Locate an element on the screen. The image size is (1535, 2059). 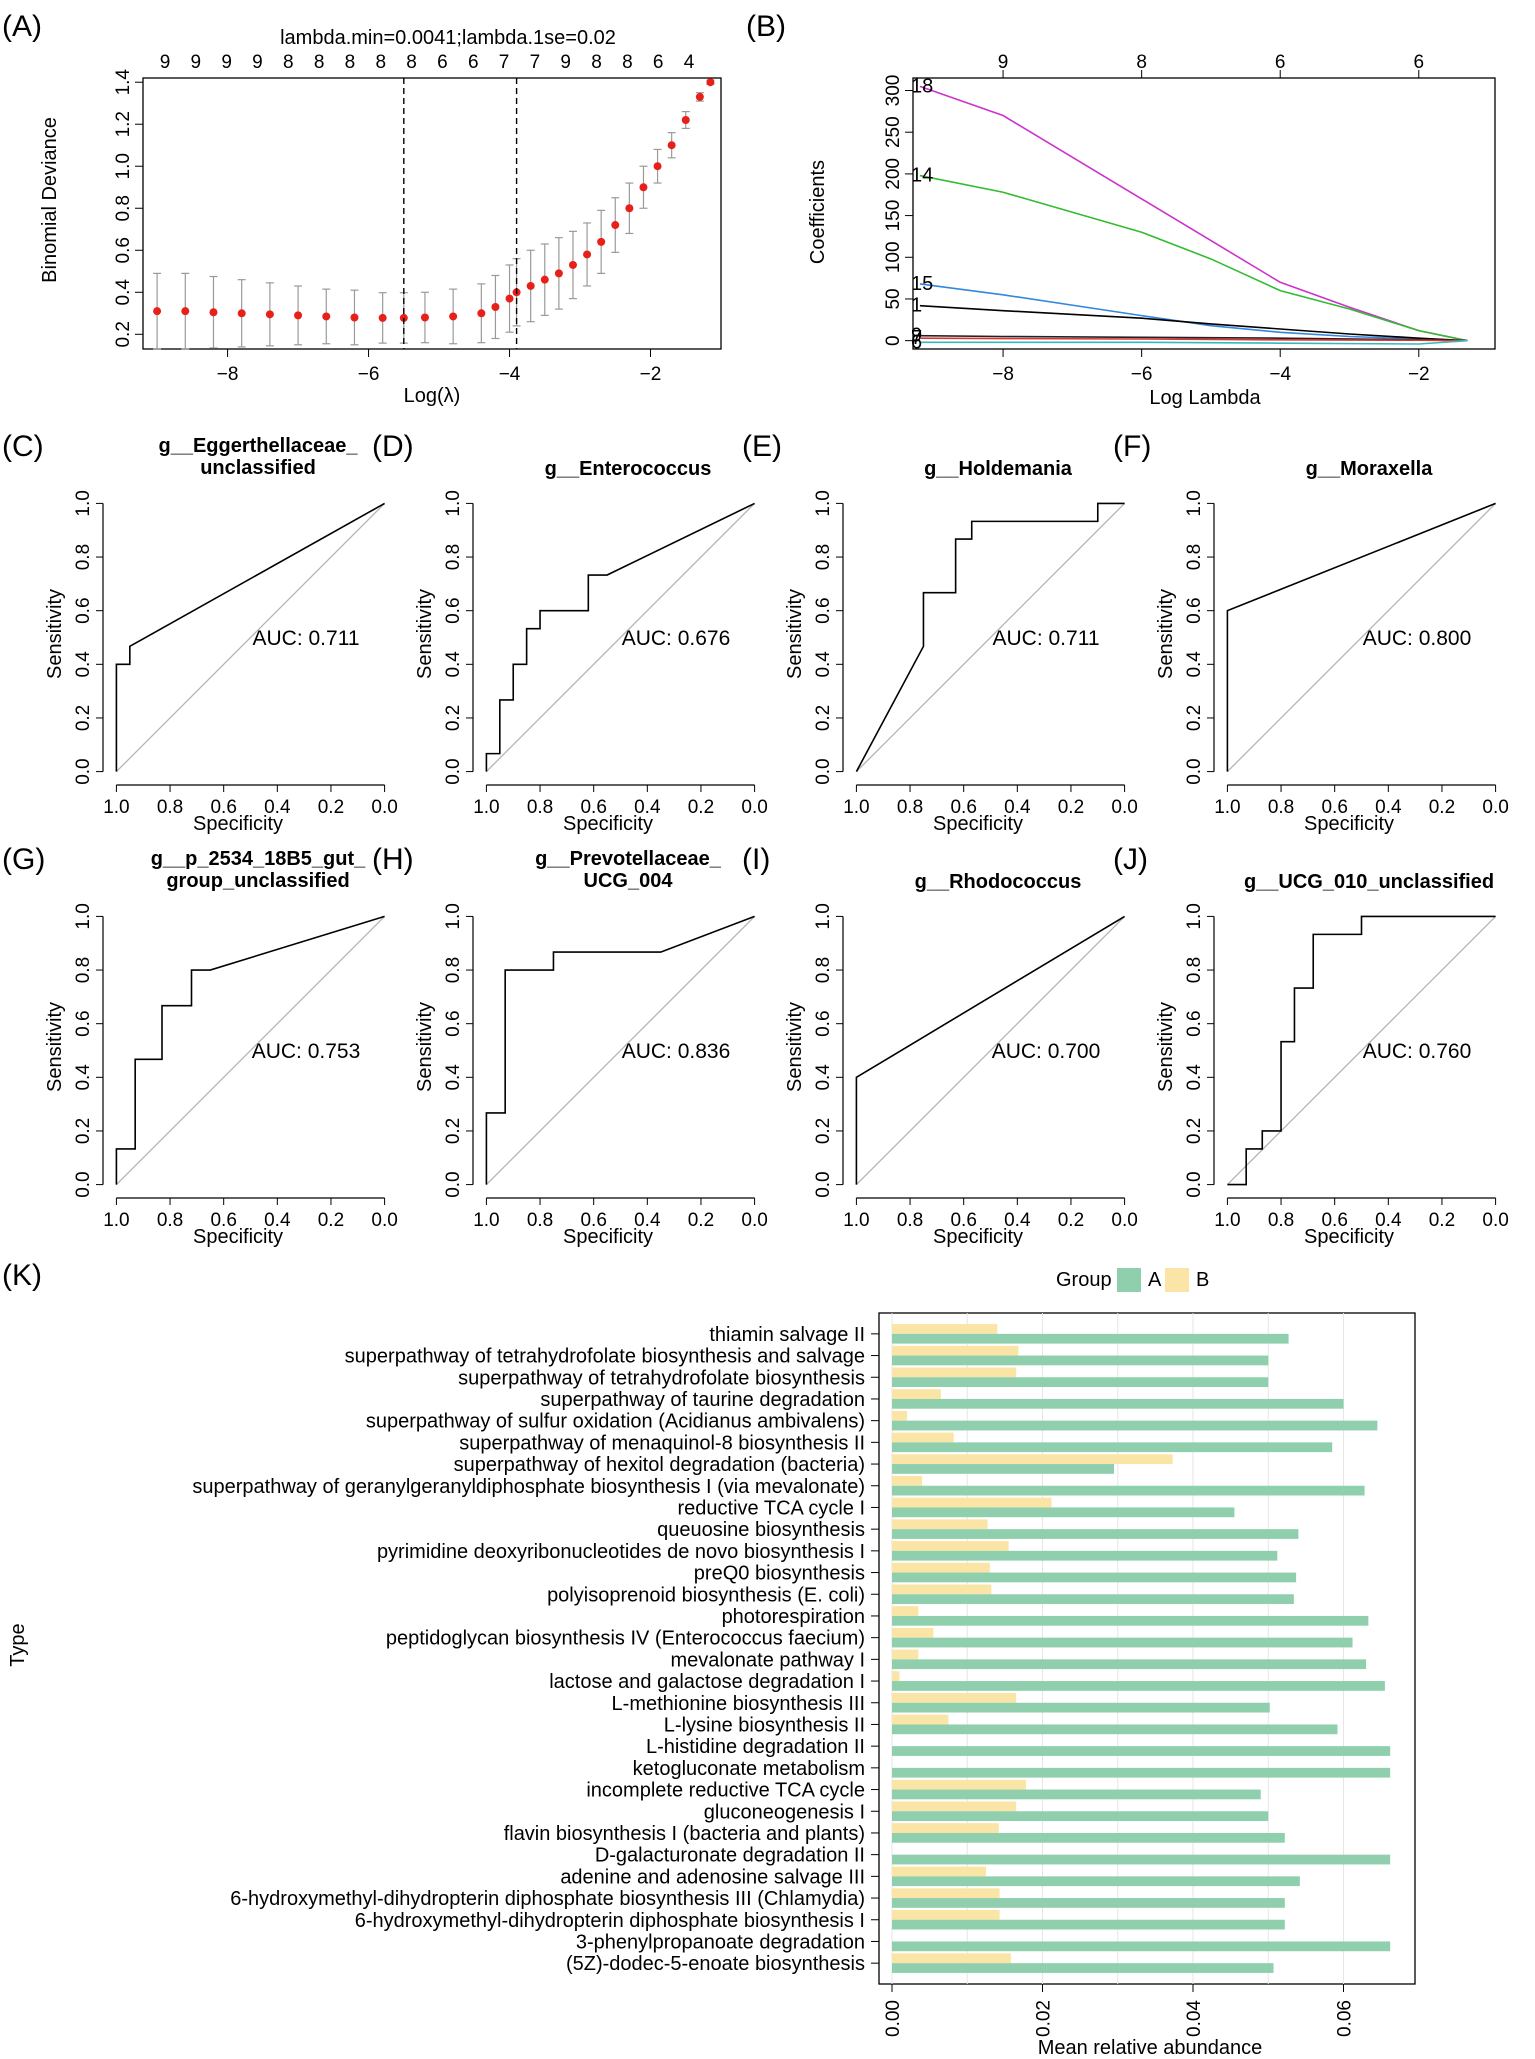
roc-title: group_unclassified is located at coordinates (257, 881).